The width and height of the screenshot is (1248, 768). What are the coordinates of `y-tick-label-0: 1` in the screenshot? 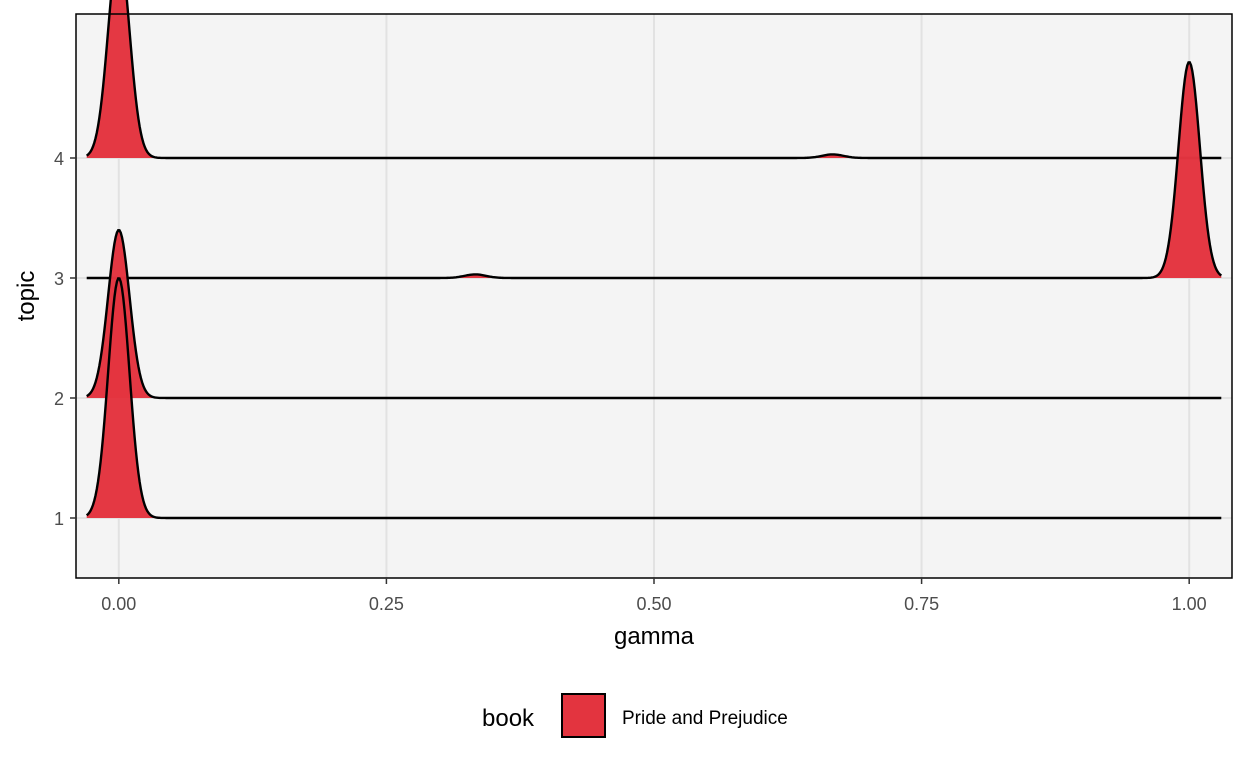 It's located at (59, 519).